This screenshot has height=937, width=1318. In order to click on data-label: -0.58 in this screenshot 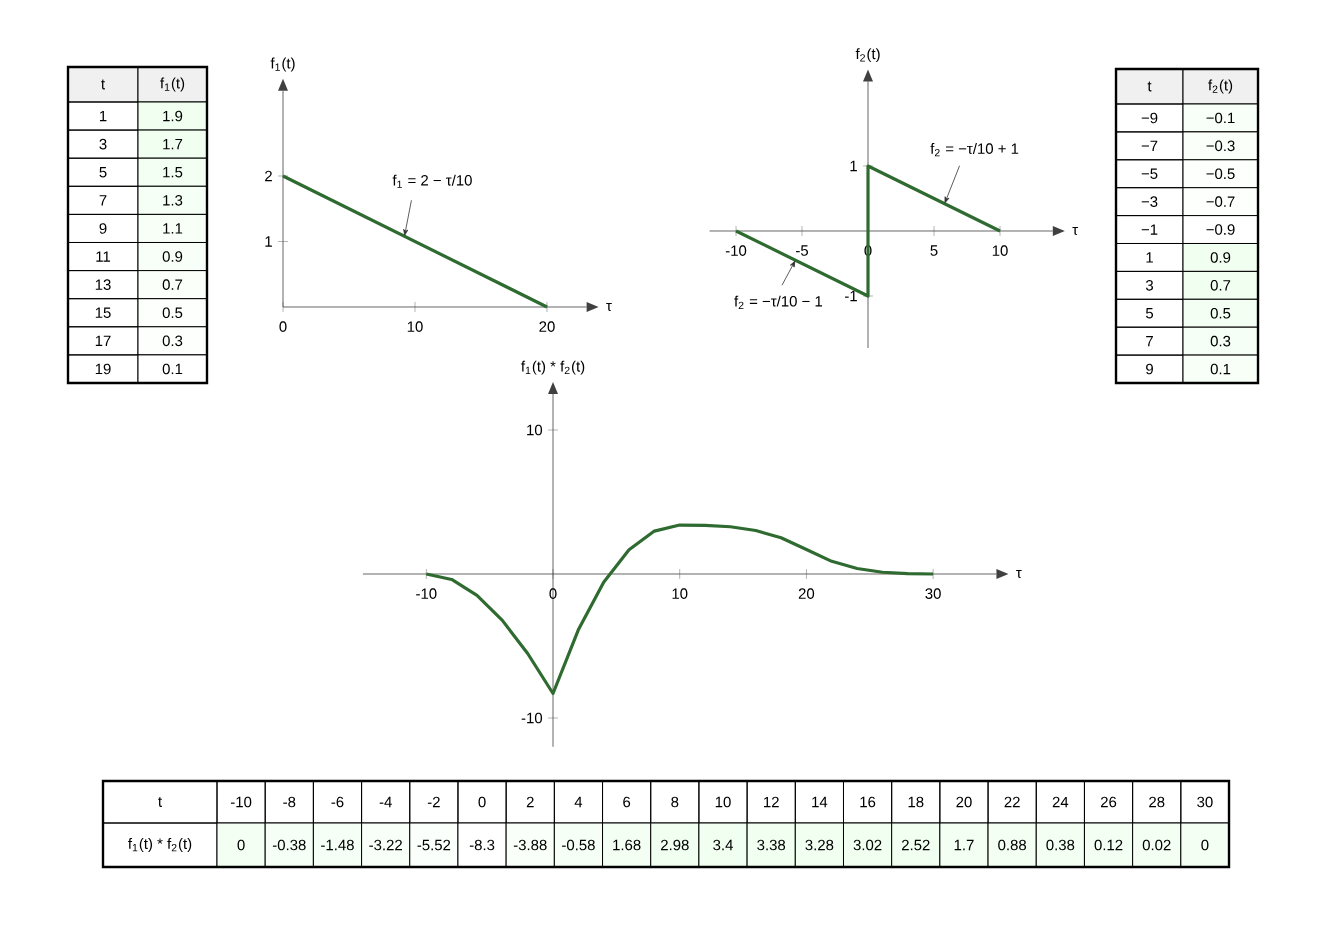, I will do `click(578, 845)`.